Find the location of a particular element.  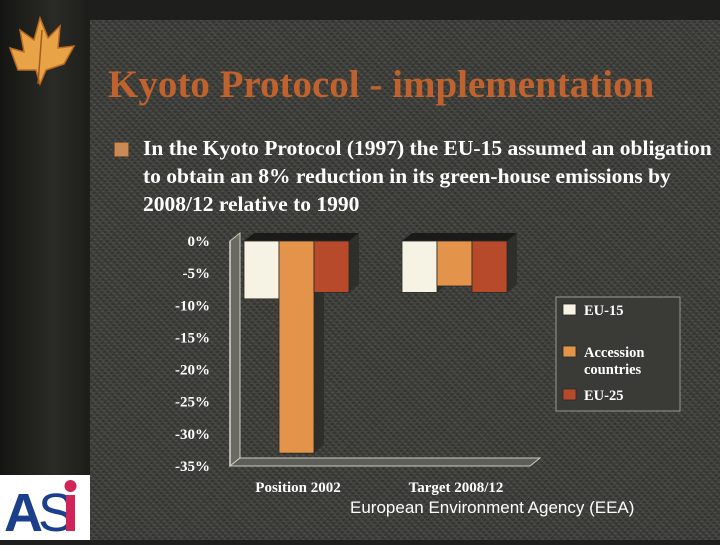

asi-logo: A S is located at coordinates (45, 509).